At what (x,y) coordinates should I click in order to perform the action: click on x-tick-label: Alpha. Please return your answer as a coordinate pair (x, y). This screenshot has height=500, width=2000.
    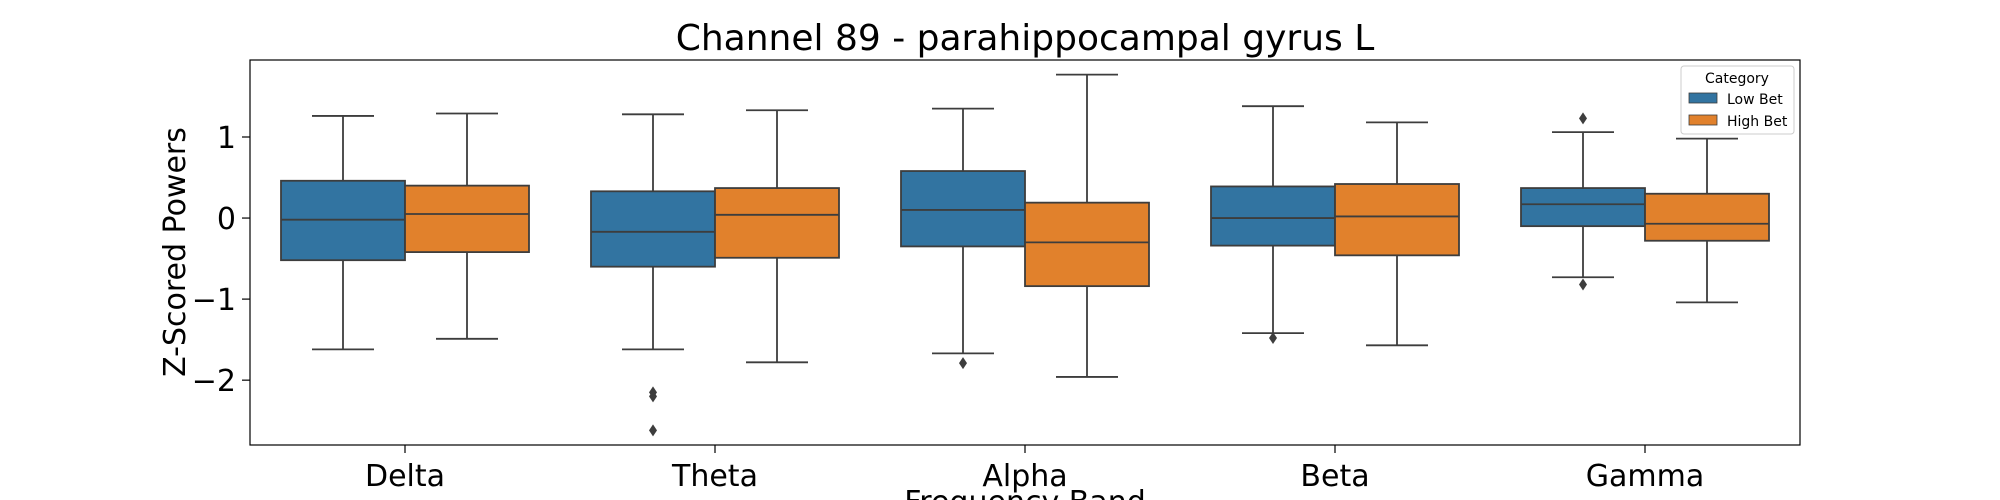
    Looking at the image, I should click on (1024, 476).